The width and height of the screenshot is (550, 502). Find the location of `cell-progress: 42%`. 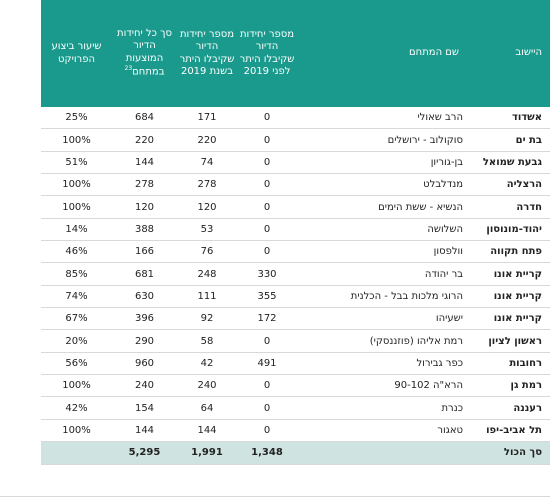

cell-progress: 42% is located at coordinates (76, 408).